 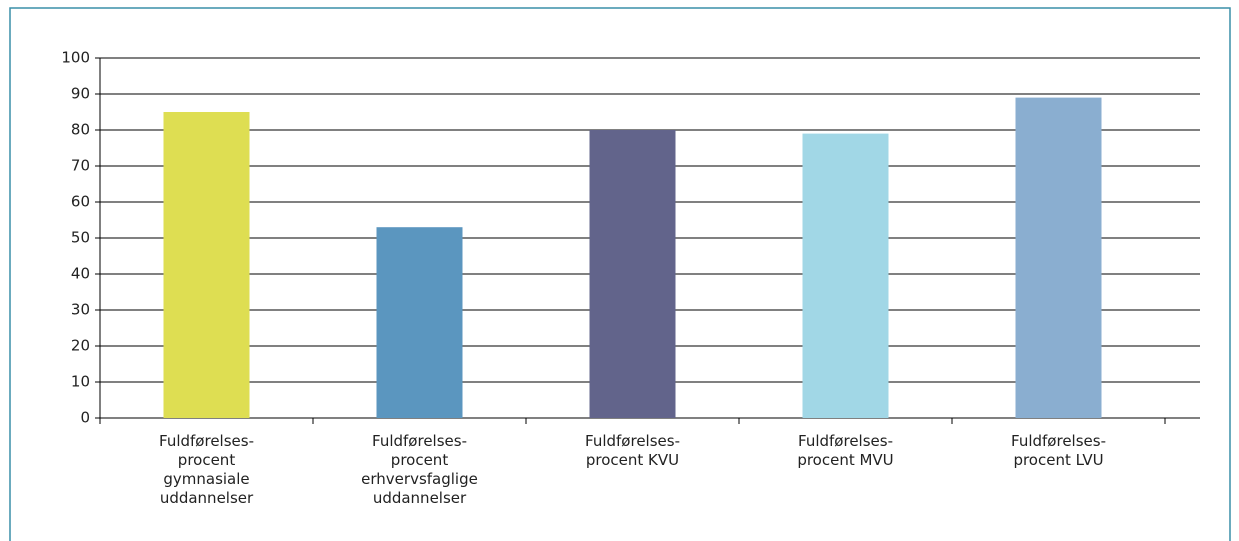 What do you see at coordinates (80, 346) in the screenshot?
I see `y-tick-label: 20` at bounding box center [80, 346].